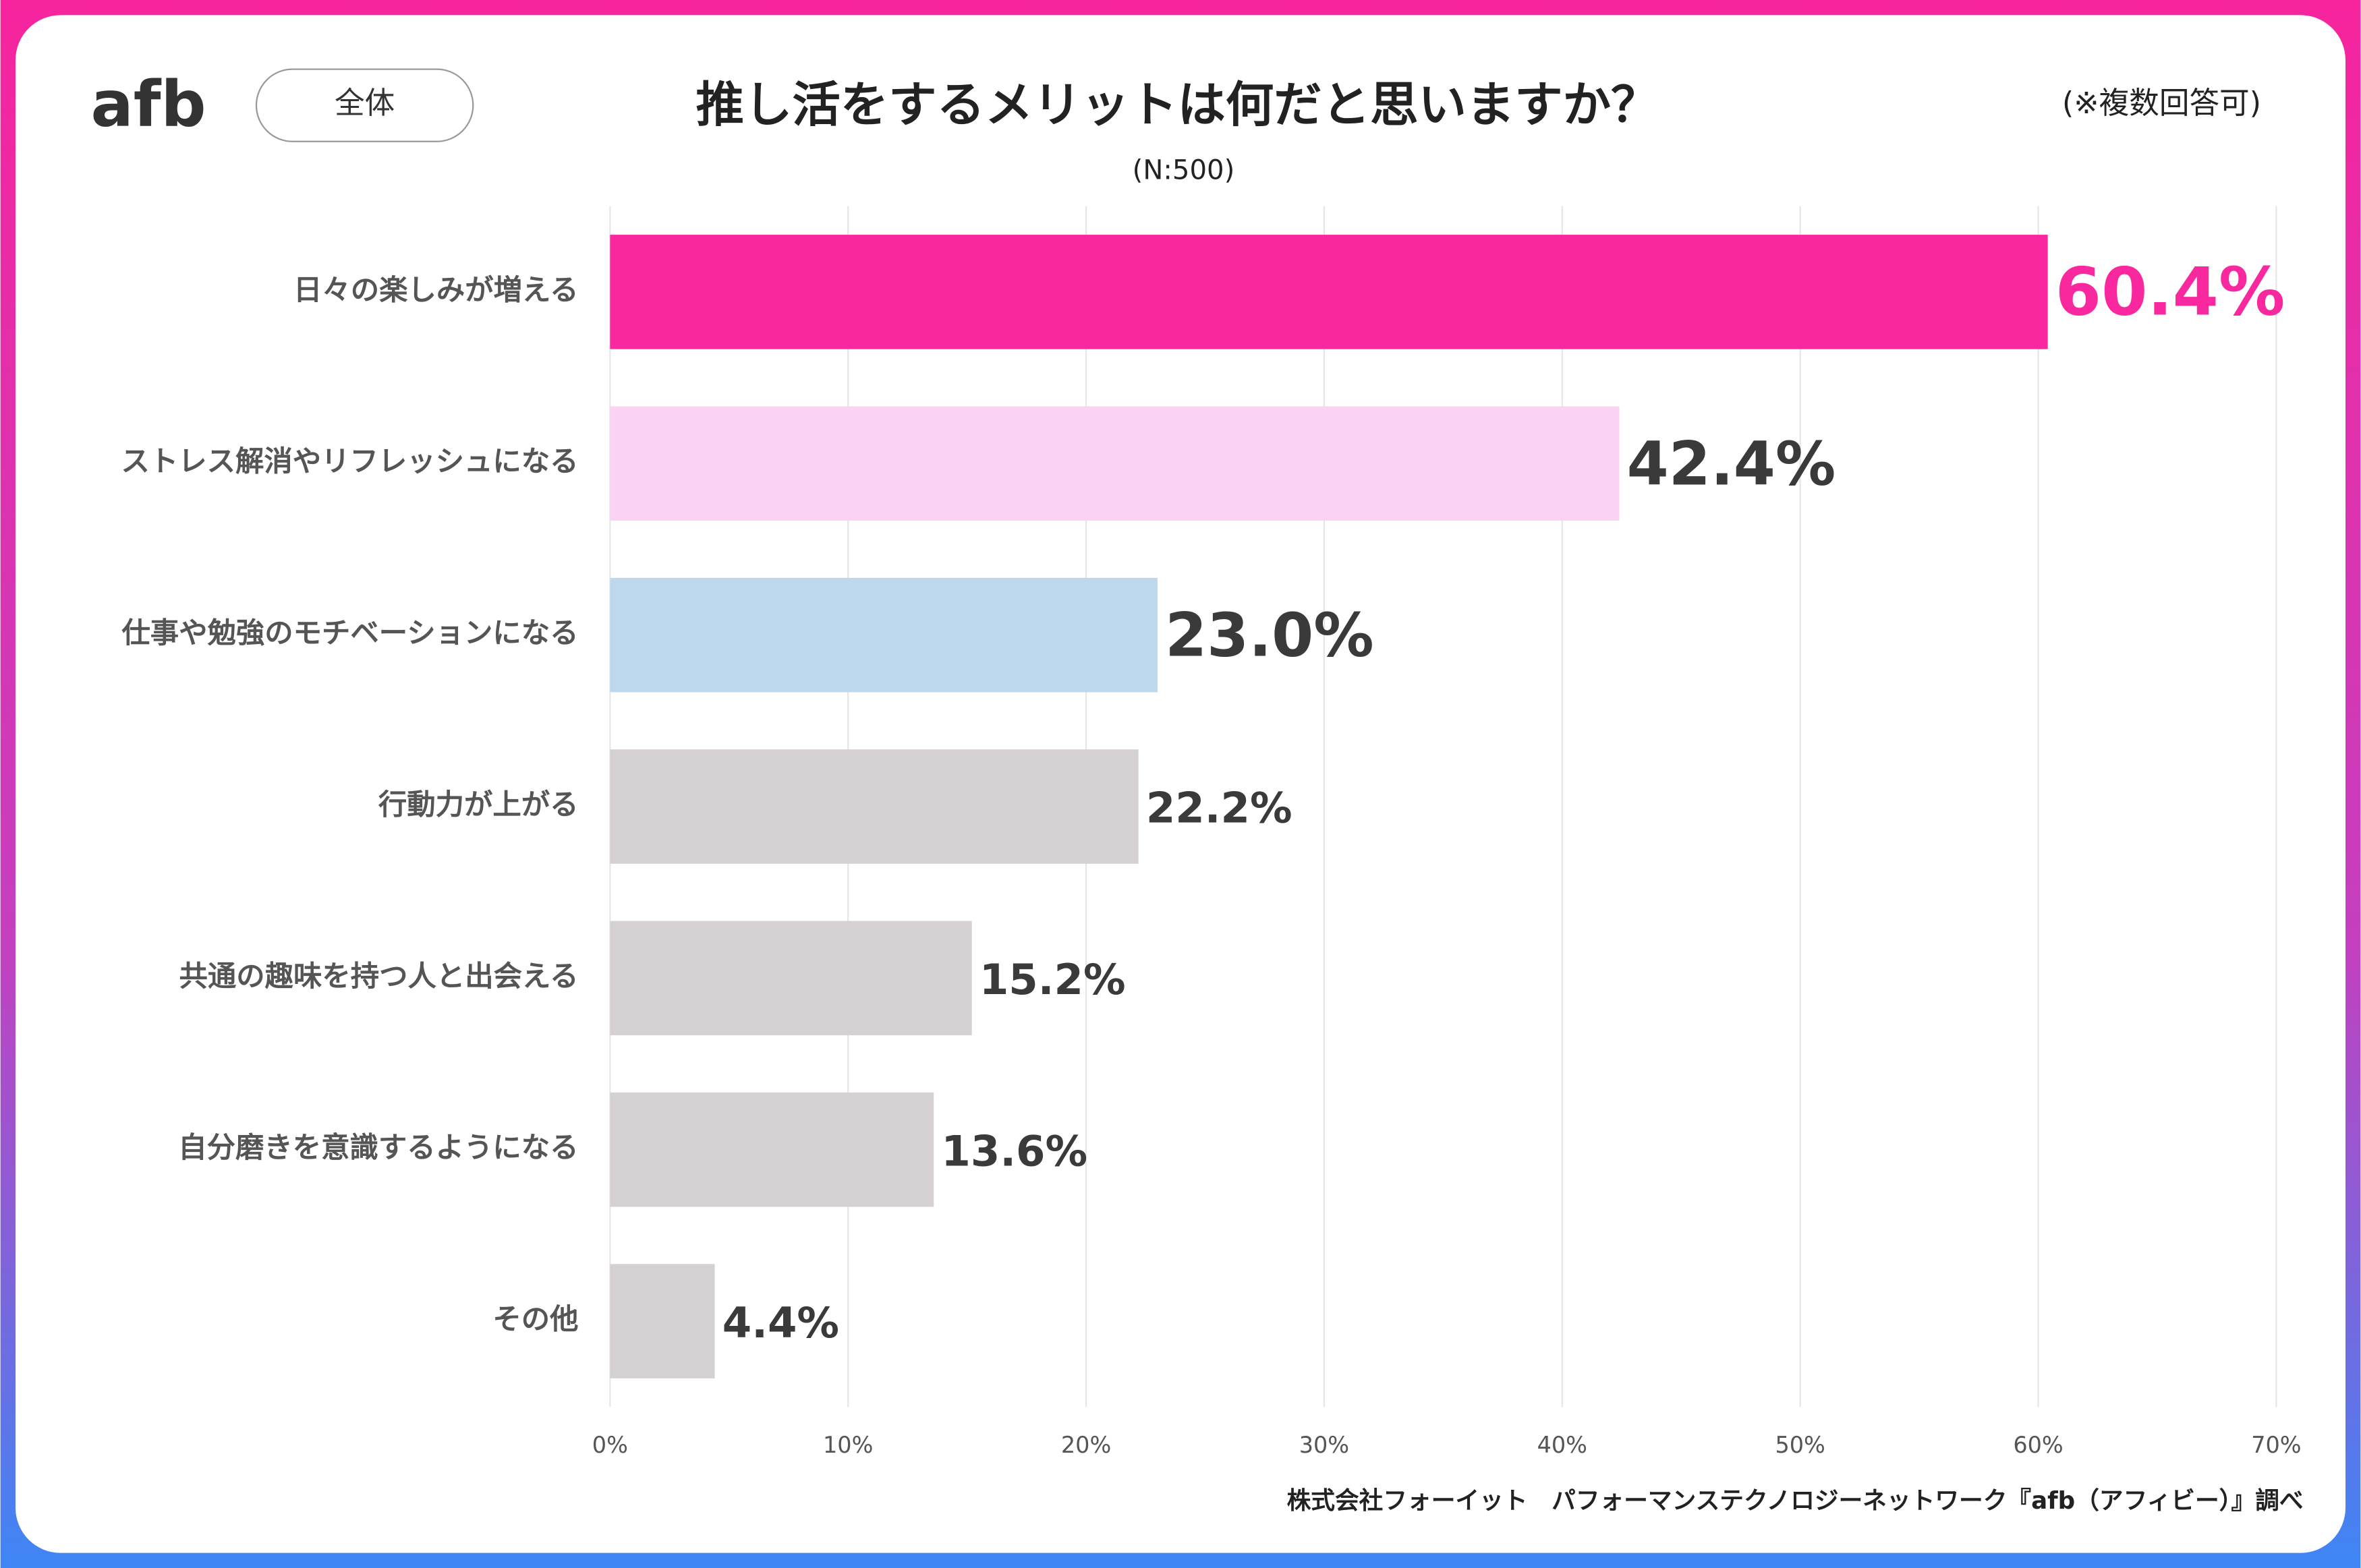 Image resolution: width=2361 pixels, height=1568 pixels. I want to click on x-tick-label: 70%, so click(2276, 1445).